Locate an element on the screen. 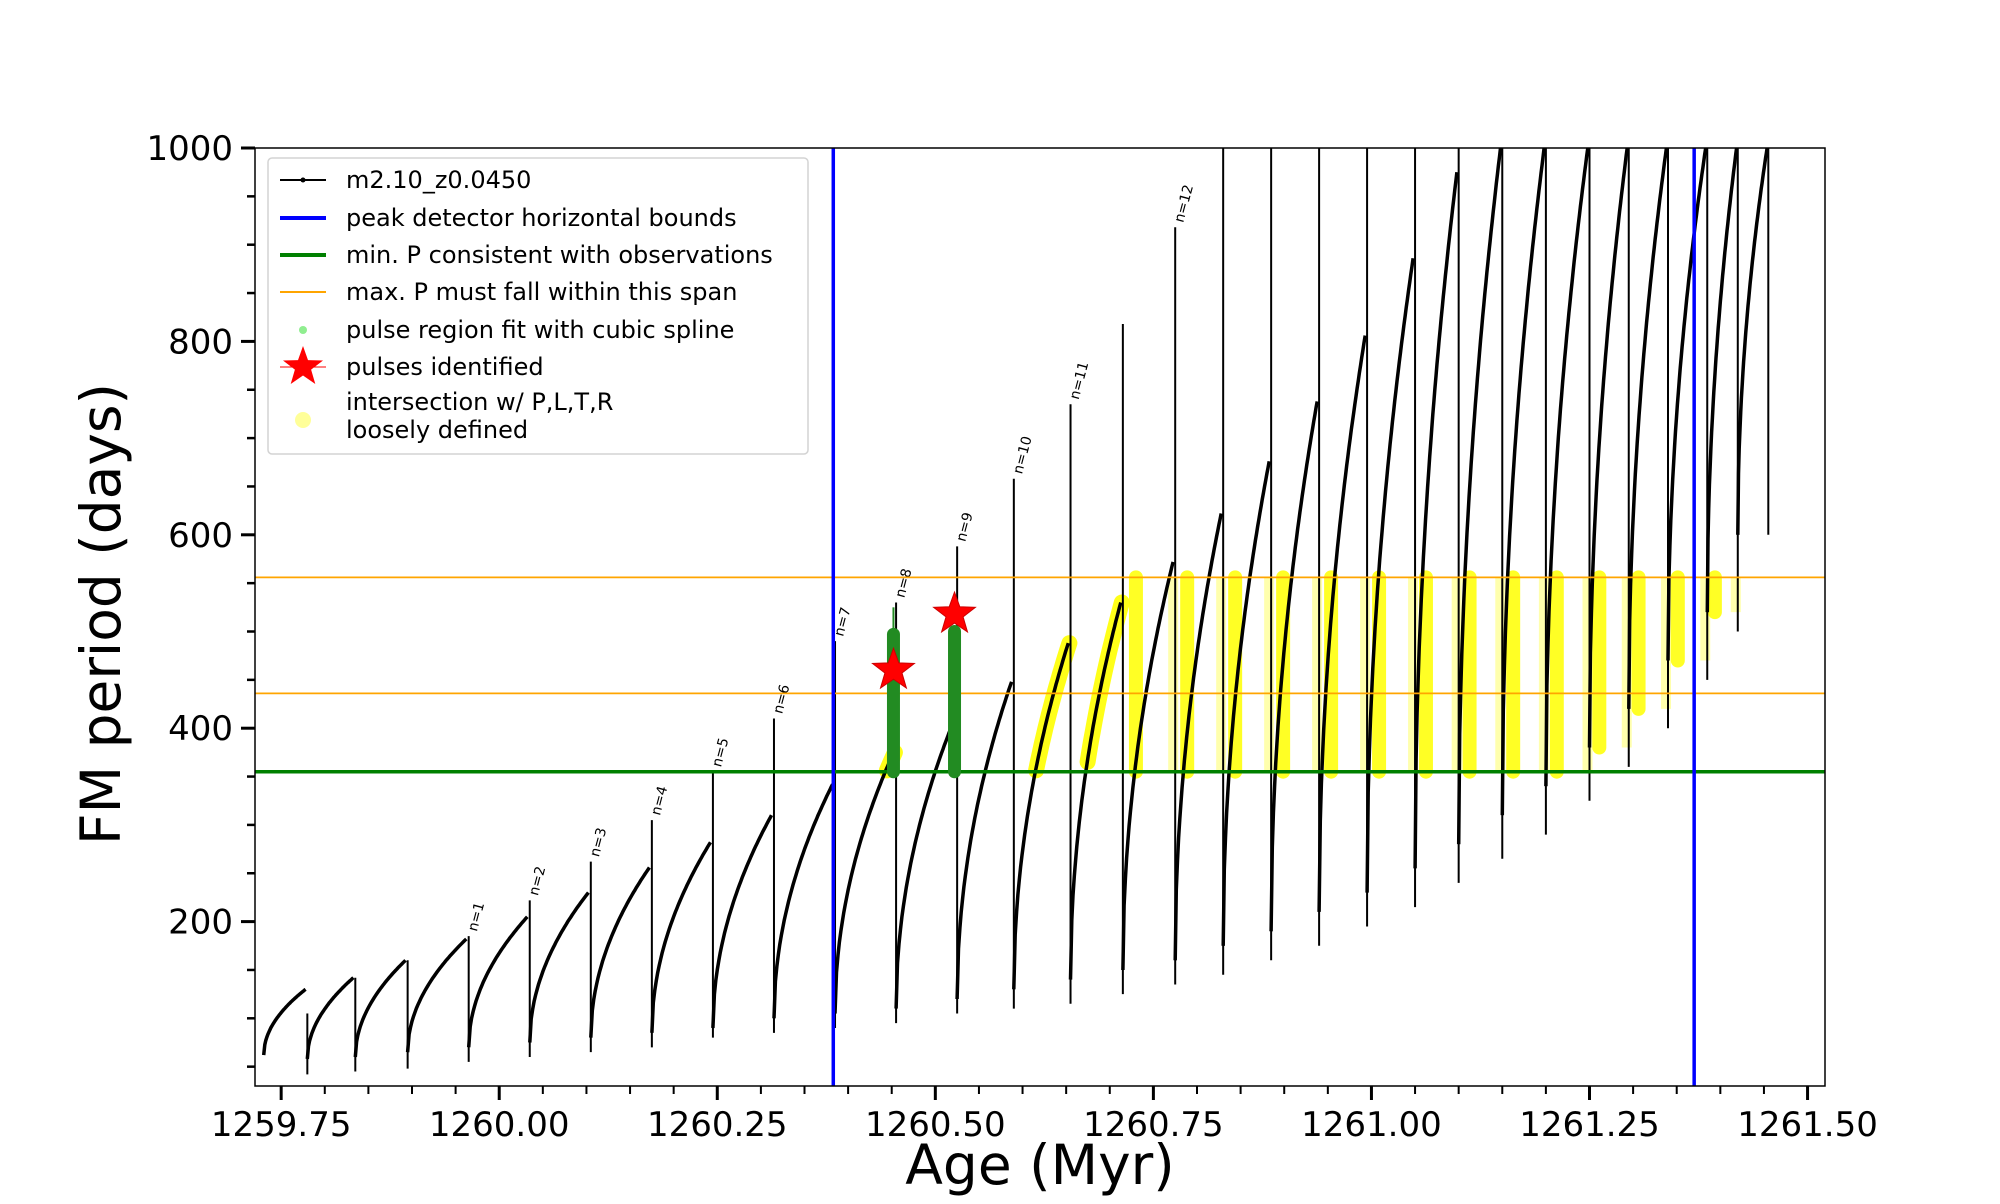  legend-label-0: m2.10_z0.0450 is located at coordinates (438, 180).